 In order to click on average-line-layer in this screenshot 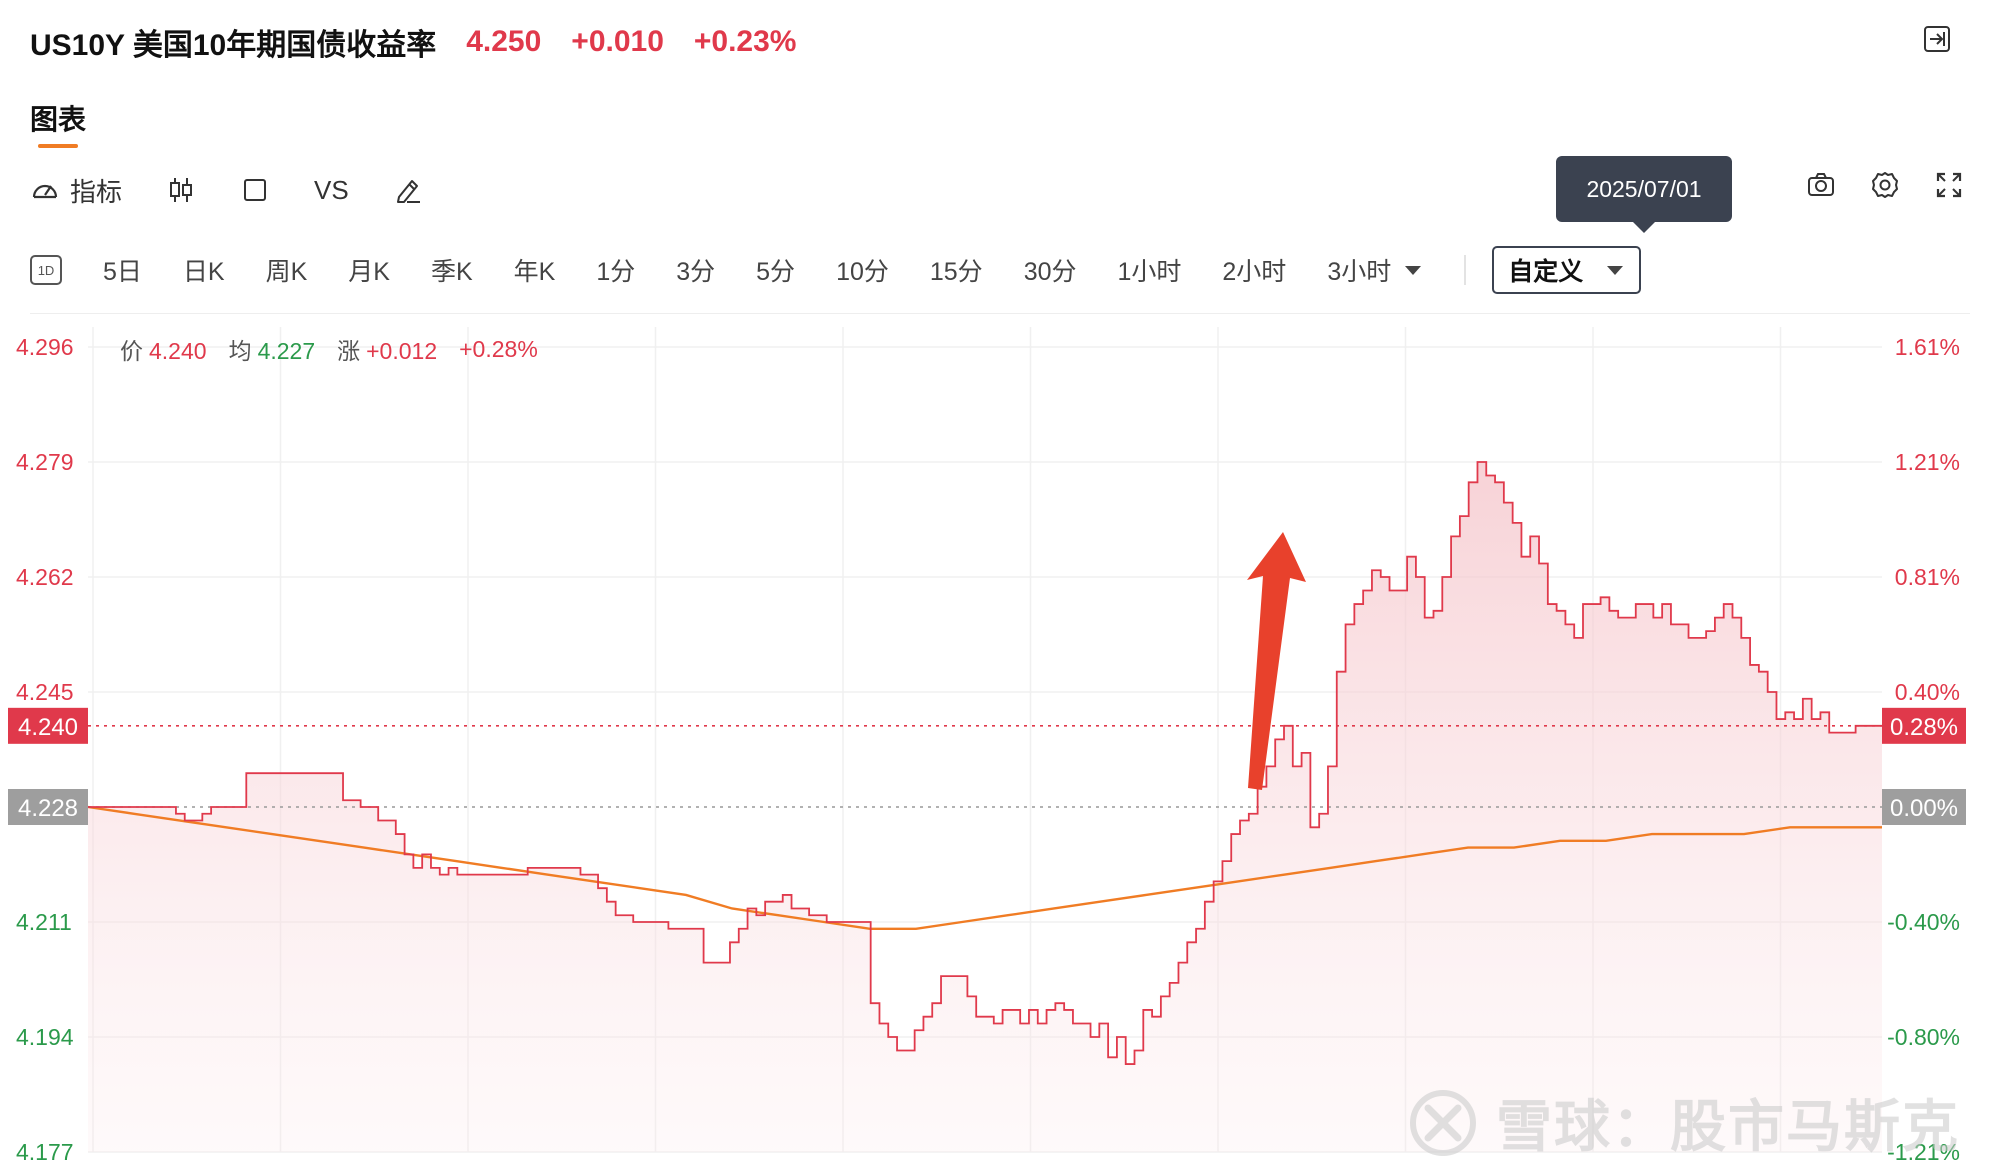, I will do `click(984, 867)`.